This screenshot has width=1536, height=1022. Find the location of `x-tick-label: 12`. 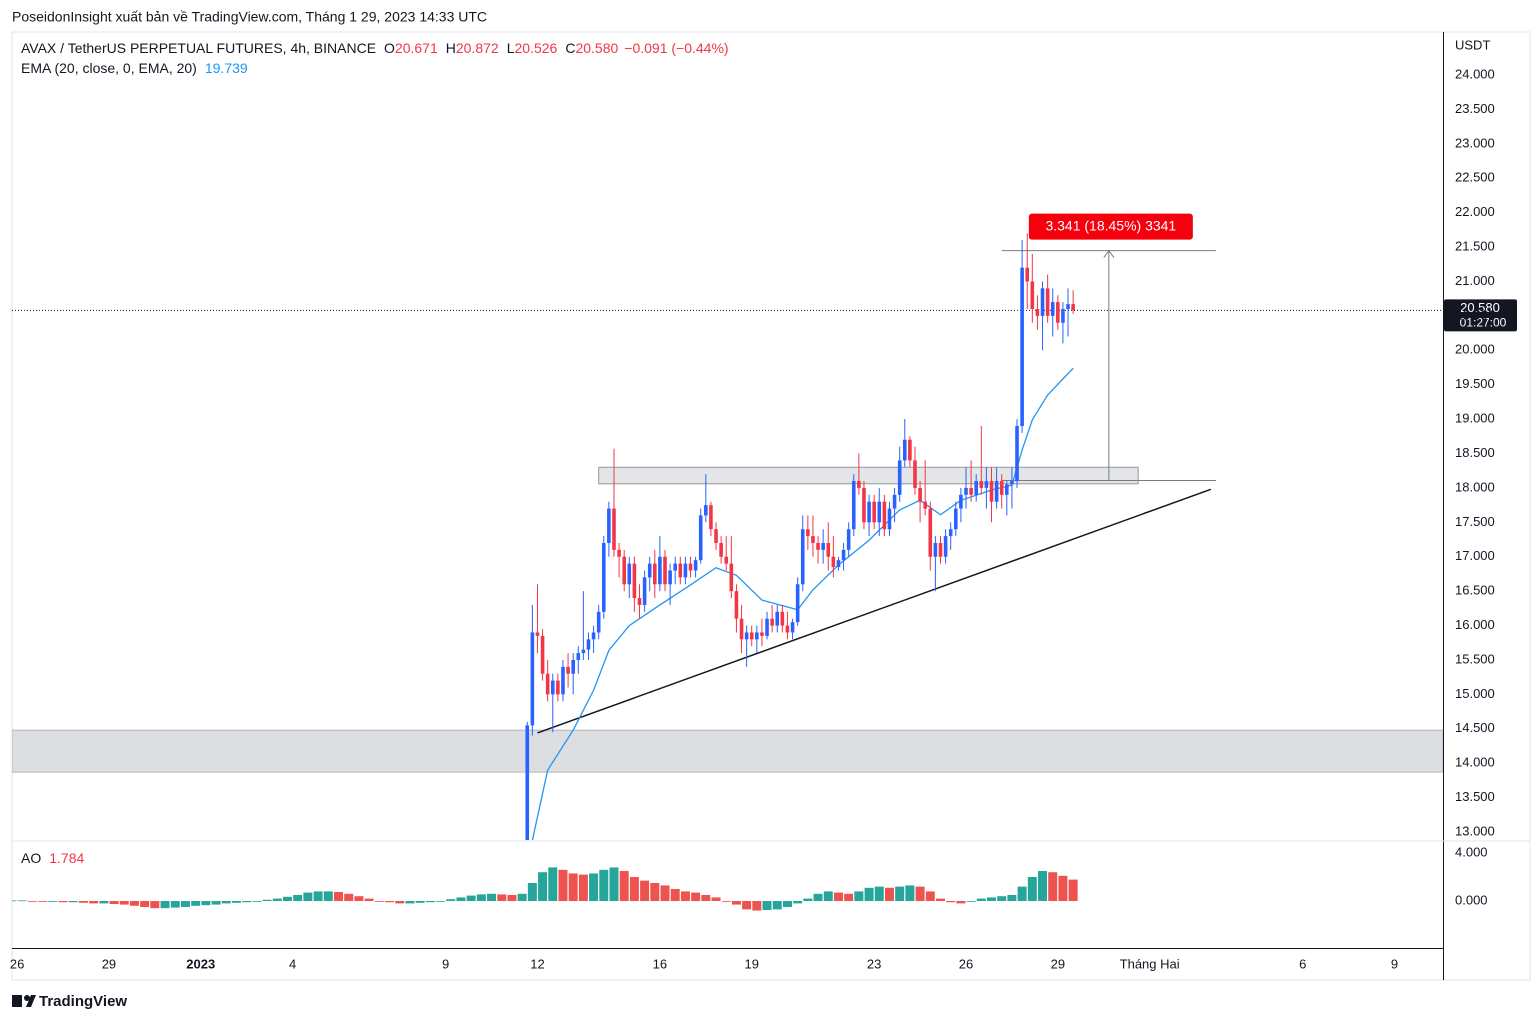

x-tick-label: 12 is located at coordinates (537, 963).